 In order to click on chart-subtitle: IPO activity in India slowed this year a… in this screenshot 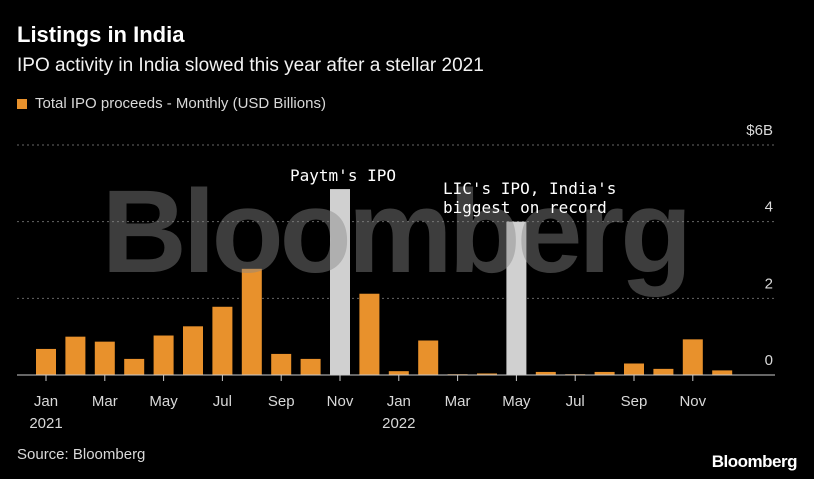, I will do `click(250, 65)`.